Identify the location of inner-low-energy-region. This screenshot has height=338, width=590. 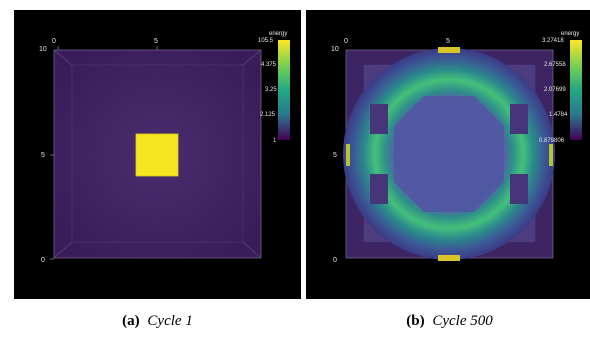
(449, 154).